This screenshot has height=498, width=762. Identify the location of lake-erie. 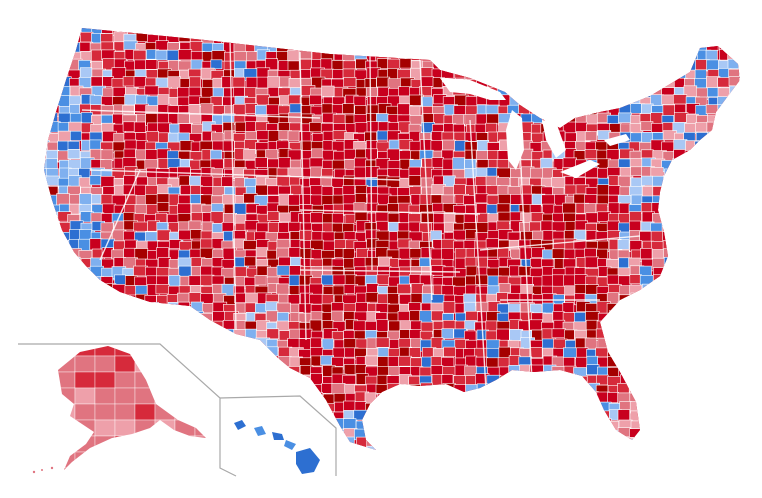
(580, 169).